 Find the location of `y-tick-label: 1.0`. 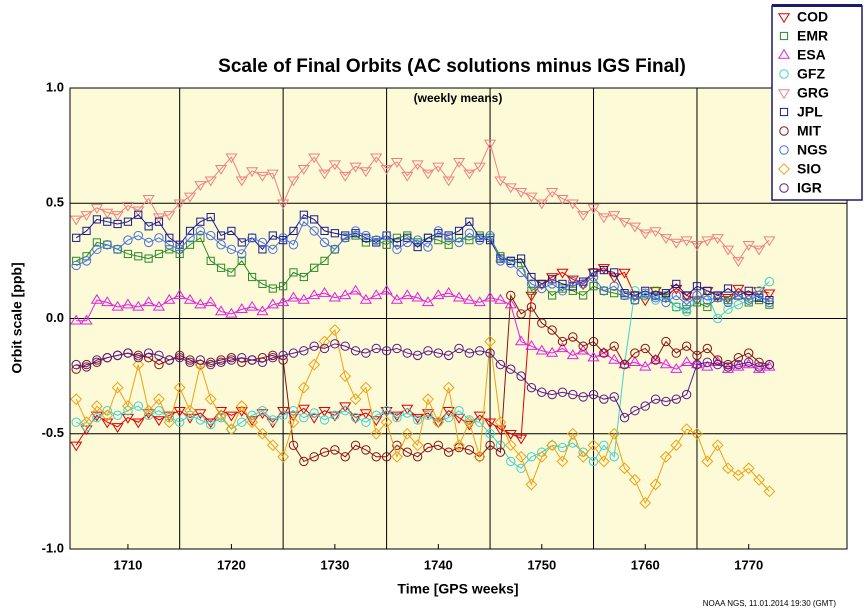

y-tick-label: 1.0 is located at coordinates (55, 86).